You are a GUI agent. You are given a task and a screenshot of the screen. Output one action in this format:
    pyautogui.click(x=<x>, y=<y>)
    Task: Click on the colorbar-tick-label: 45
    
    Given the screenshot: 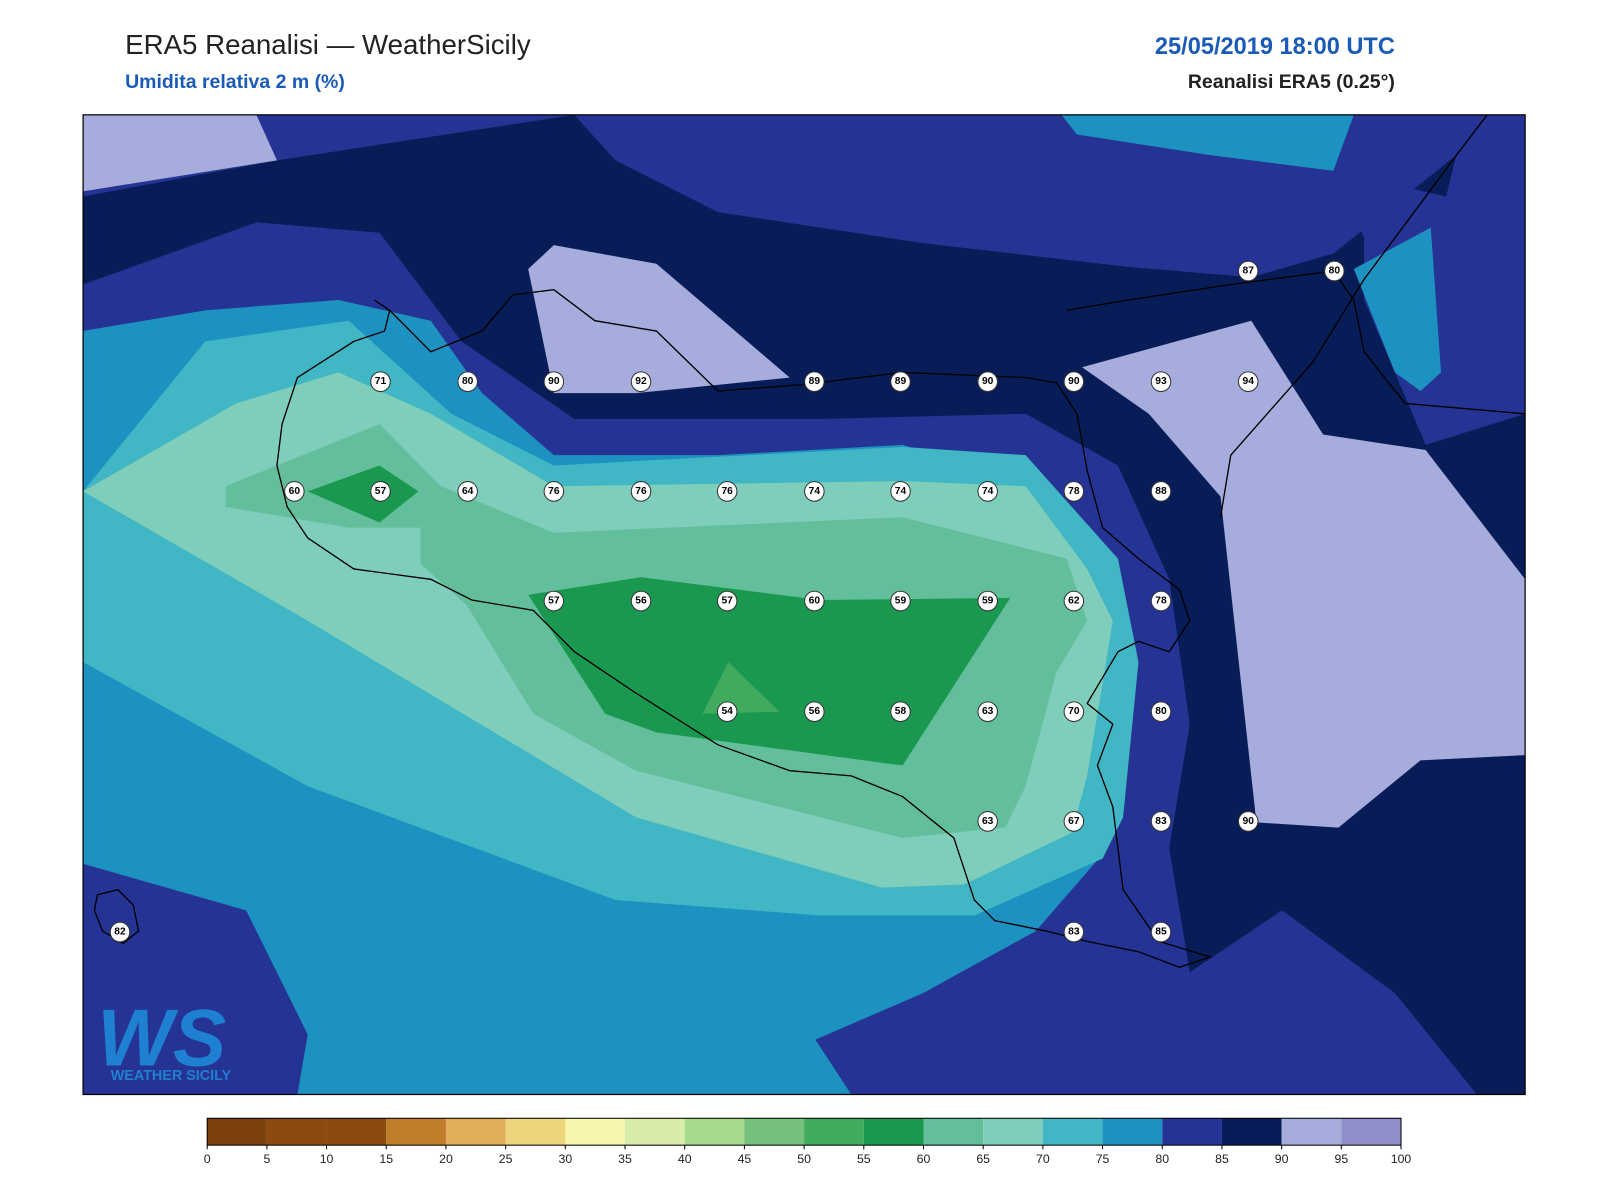 What is the action you would take?
    pyautogui.click(x=745, y=1159)
    